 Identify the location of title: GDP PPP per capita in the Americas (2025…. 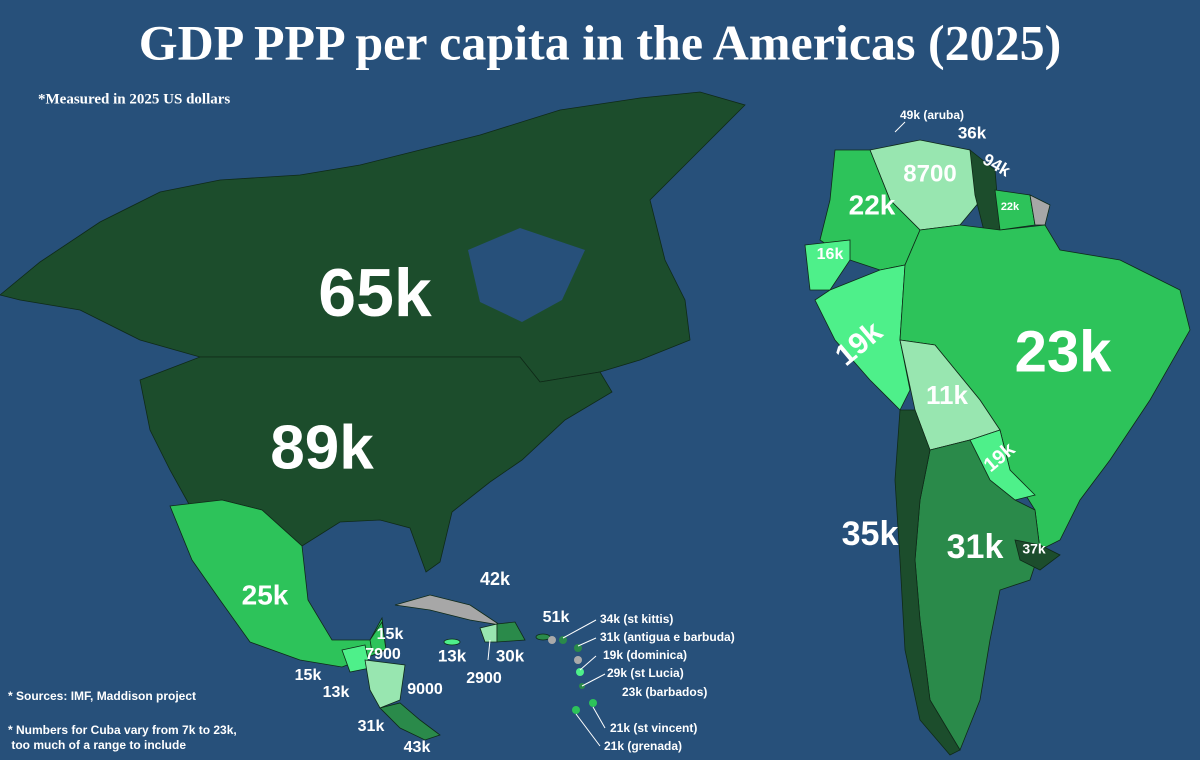
(600, 42).